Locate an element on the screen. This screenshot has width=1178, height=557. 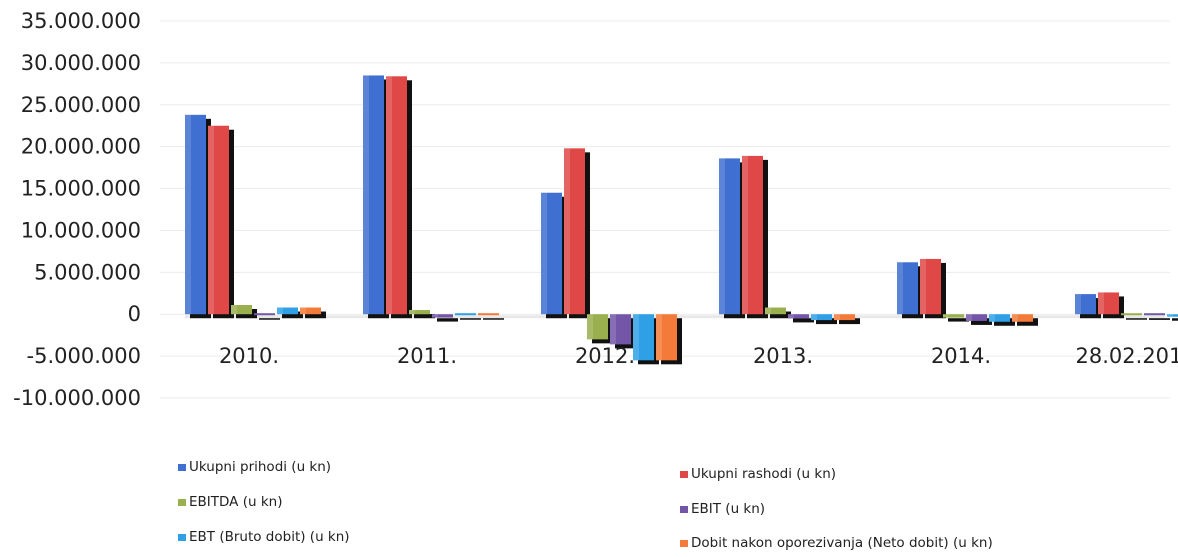
y-tick-label: 0 is located at coordinates (134, 314).